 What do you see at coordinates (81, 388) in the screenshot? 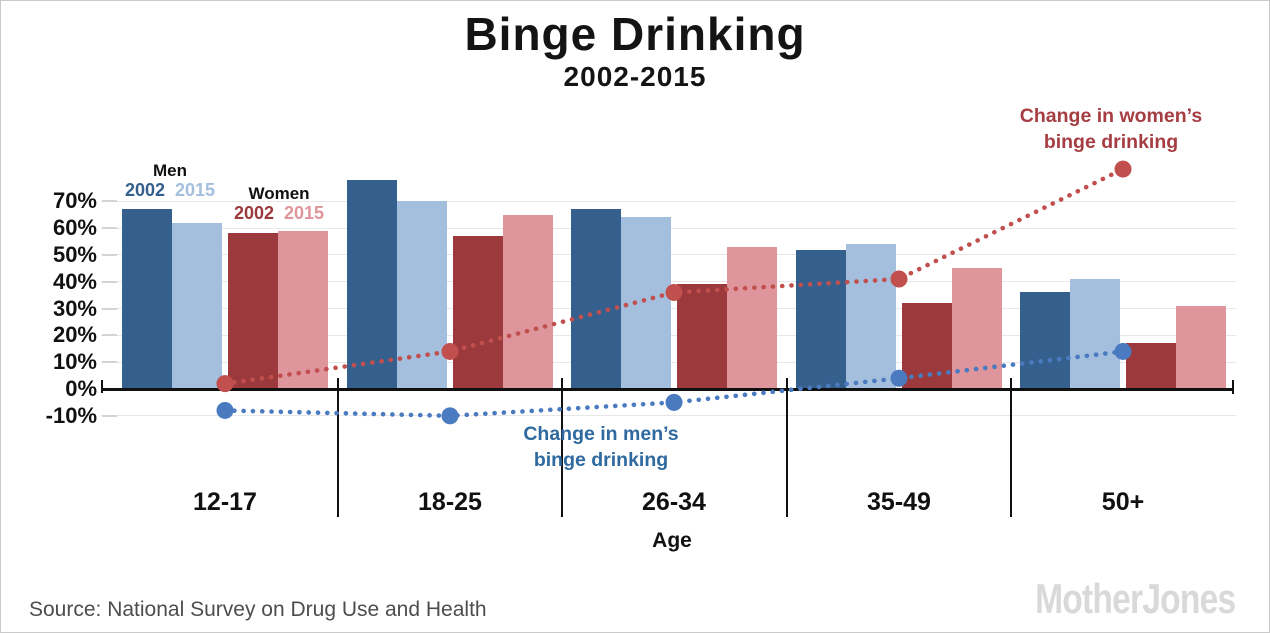
I see `y-tick-label-0: 0%` at bounding box center [81, 388].